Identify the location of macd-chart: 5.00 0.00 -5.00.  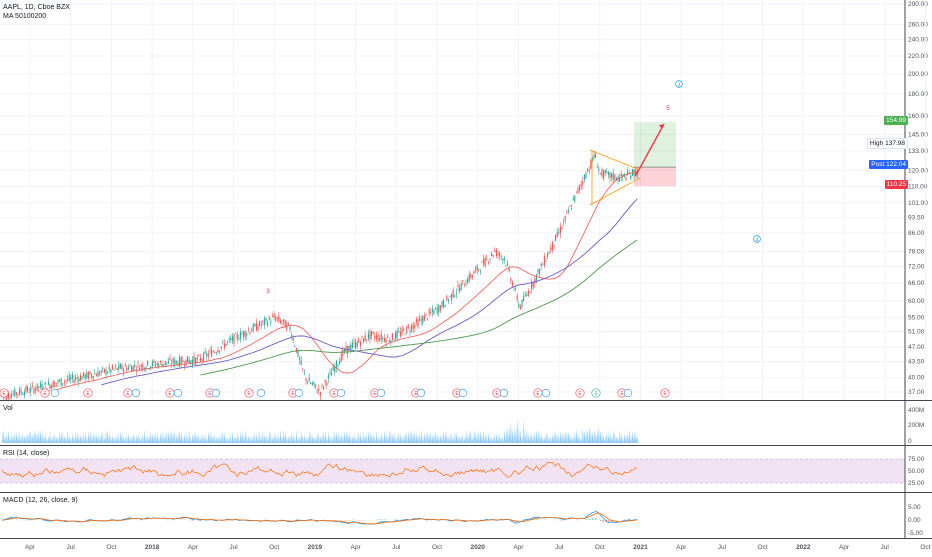
(466, 516).